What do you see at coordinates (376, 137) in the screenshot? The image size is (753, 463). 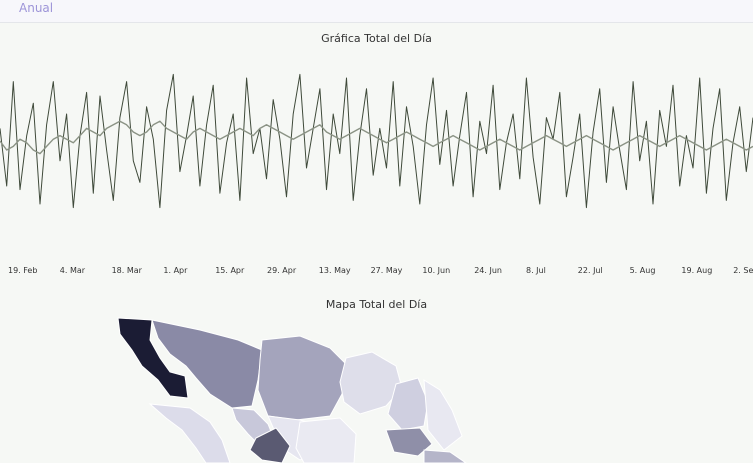 I see `series-line-trend` at bounding box center [376, 137].